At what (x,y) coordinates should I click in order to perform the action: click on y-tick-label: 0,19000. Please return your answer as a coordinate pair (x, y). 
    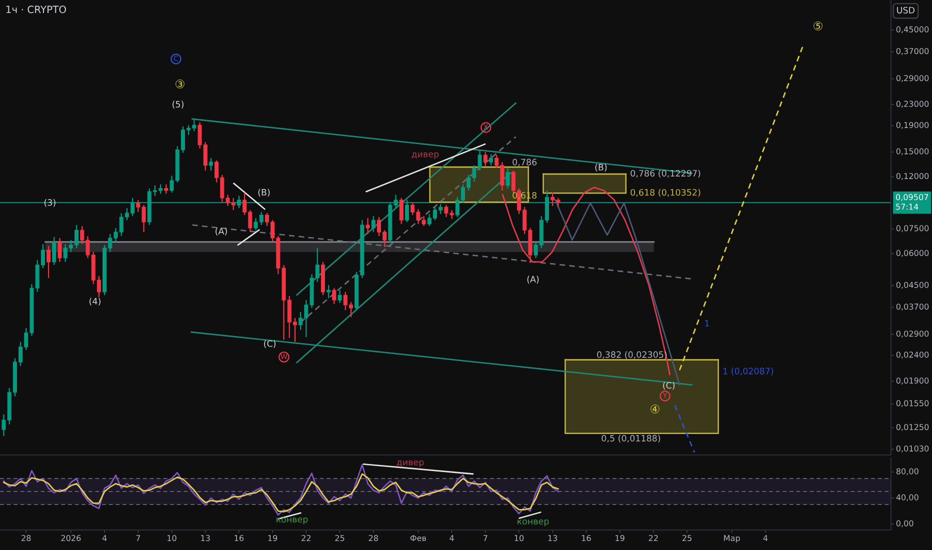
    Looking at the image, I should click on (912, 125).